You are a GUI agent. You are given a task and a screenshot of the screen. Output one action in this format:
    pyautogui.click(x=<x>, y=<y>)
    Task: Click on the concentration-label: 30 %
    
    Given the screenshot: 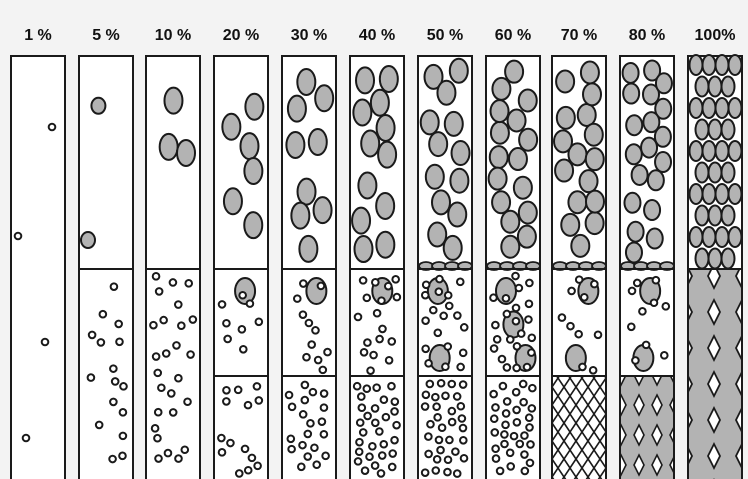 What is the action you would take?
    pyautogui.click(x=309, y=35)
    